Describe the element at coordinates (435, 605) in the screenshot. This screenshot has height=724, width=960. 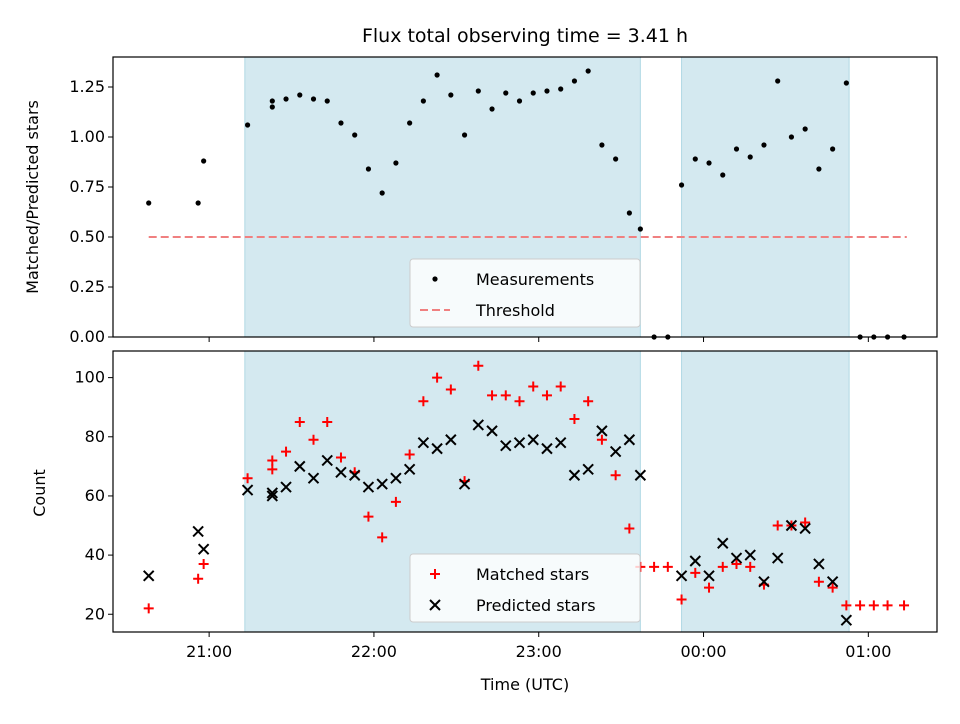
I see `legend-marker-predicted` at that location.